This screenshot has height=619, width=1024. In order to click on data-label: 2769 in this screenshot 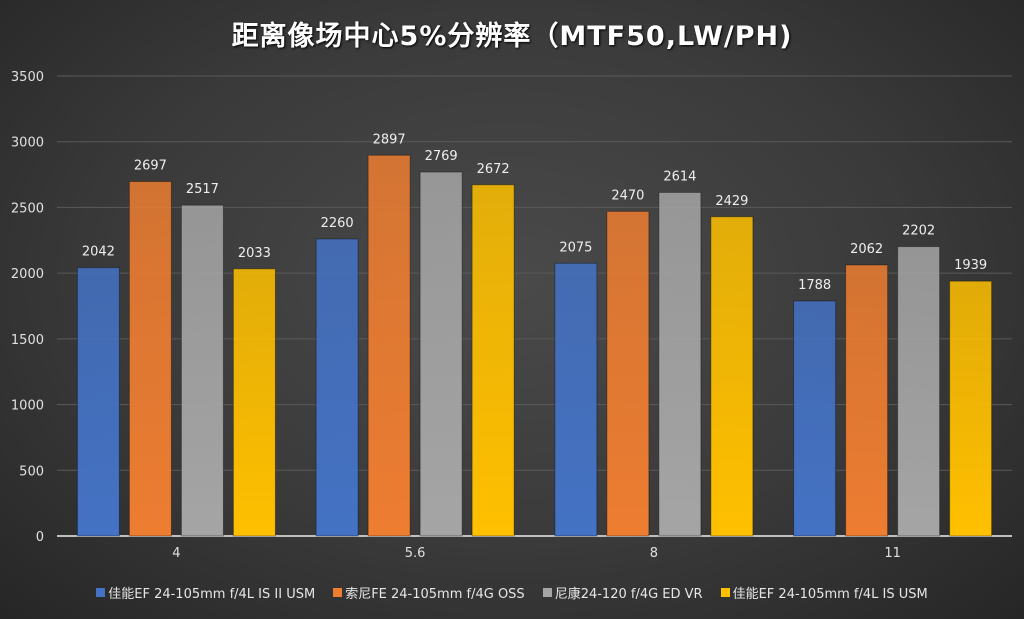, I will do `click(441, 156)`.